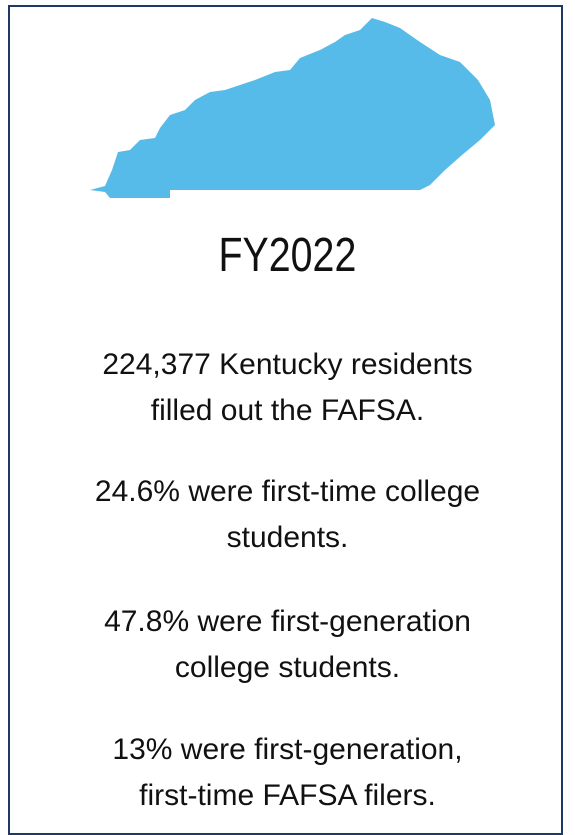 This screenshot has width=575, height=835. I want to click on fact-line: college students., so click(287, 667).